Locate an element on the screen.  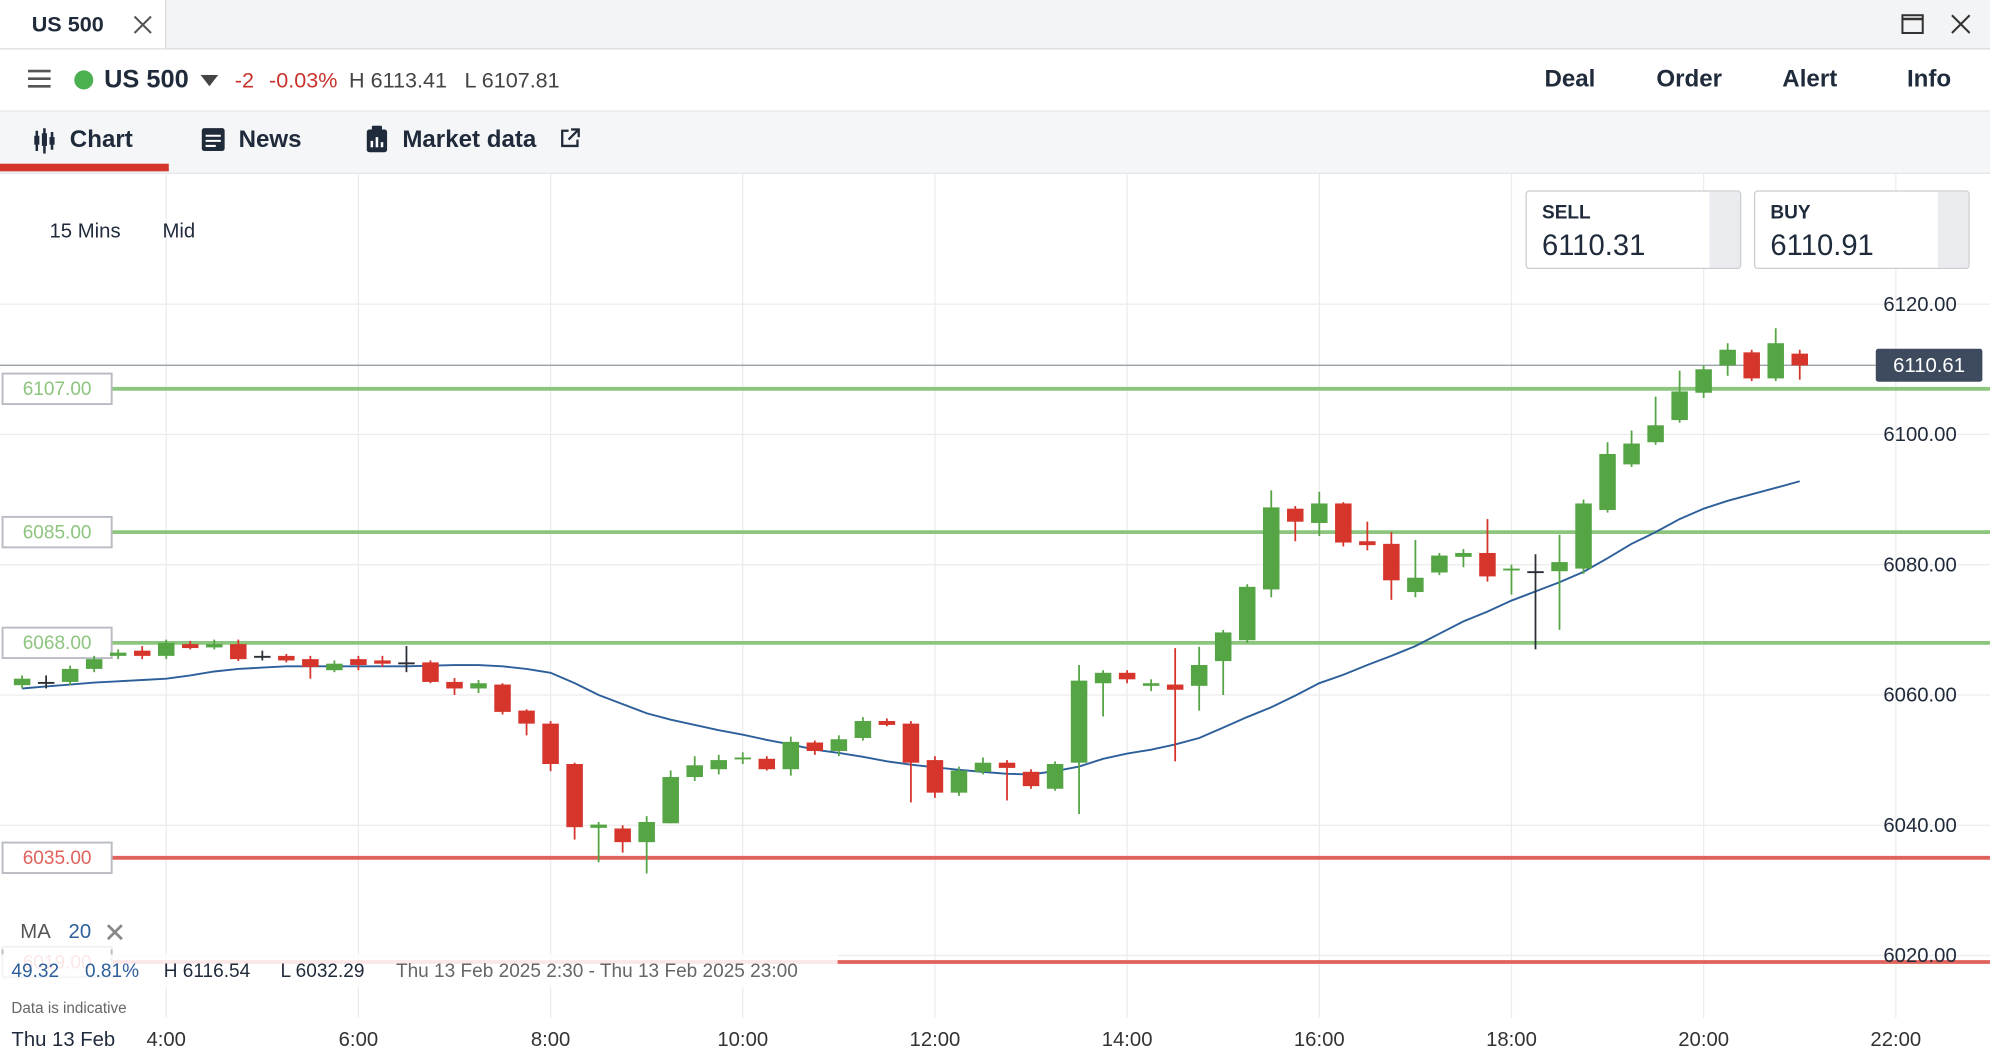
action-button: Deal is located at coordinates (1570, 79).